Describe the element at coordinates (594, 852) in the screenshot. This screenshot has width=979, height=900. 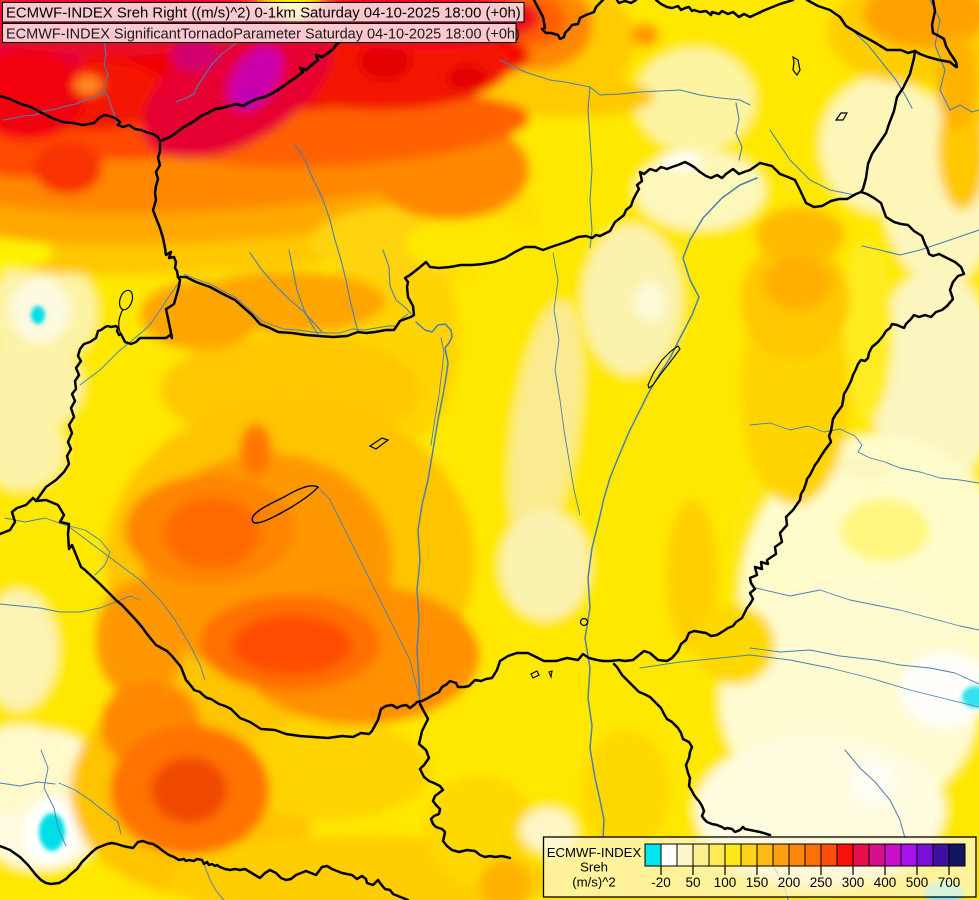
I see `svg-text: ECMWF-INDEX` at that location.